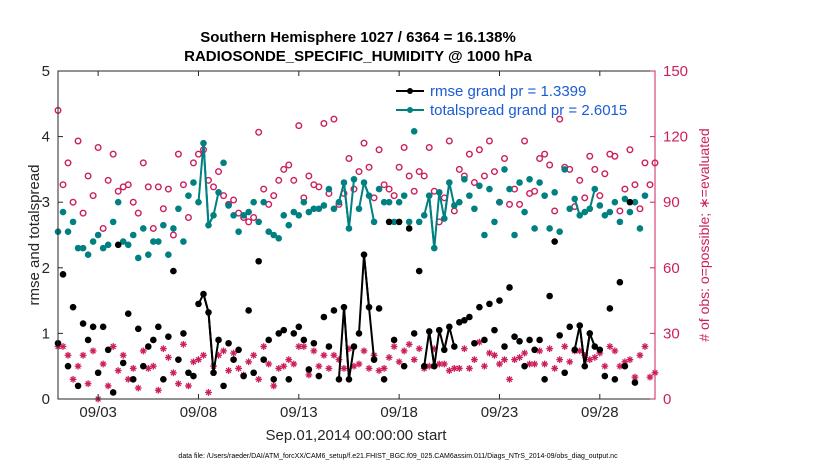  Describe the element at coordinates (671, 268) in the screenshot. I see `y-right-tick-label: 60` at that location.